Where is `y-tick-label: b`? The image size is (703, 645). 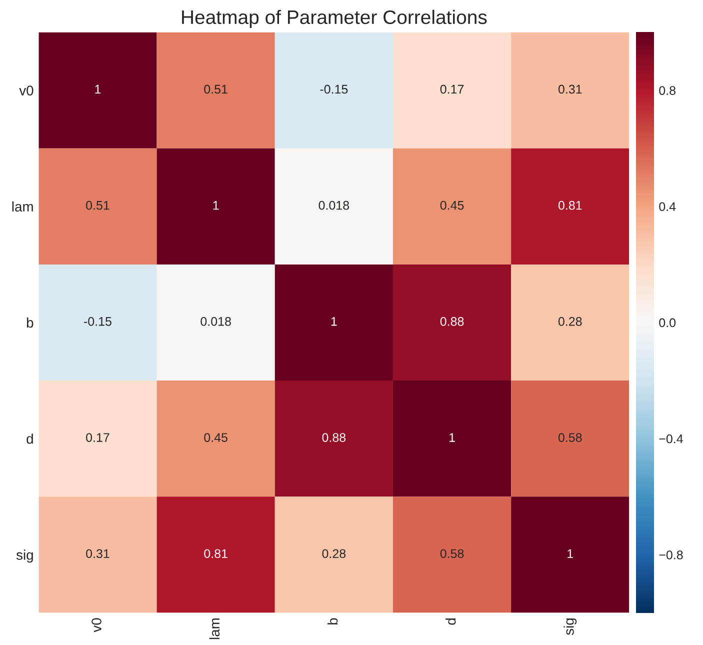
y-tick-label: b is located at coordinates (30, 322).